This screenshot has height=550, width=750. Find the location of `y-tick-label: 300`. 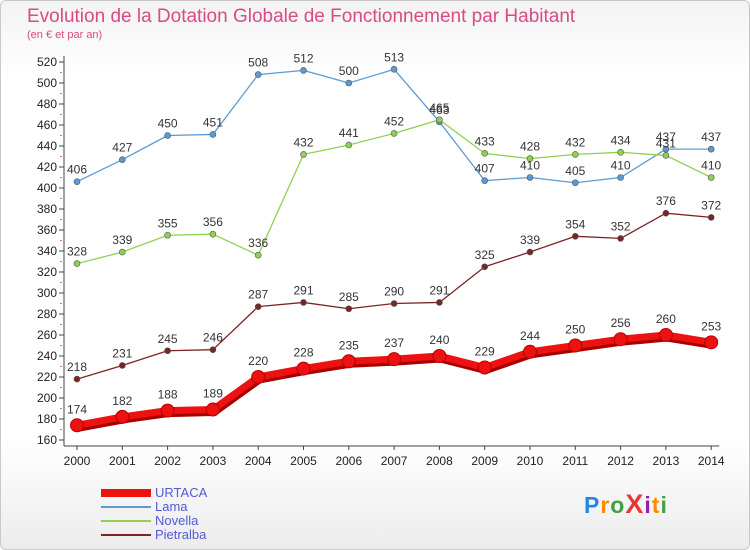

y-tick-label: 300 is located at coordinates (47, 293).